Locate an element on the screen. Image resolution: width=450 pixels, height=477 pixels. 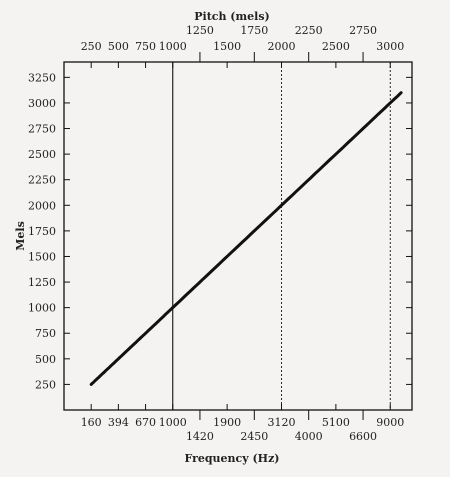
x-tick-label: 160 is located at coordinates (91, 422).